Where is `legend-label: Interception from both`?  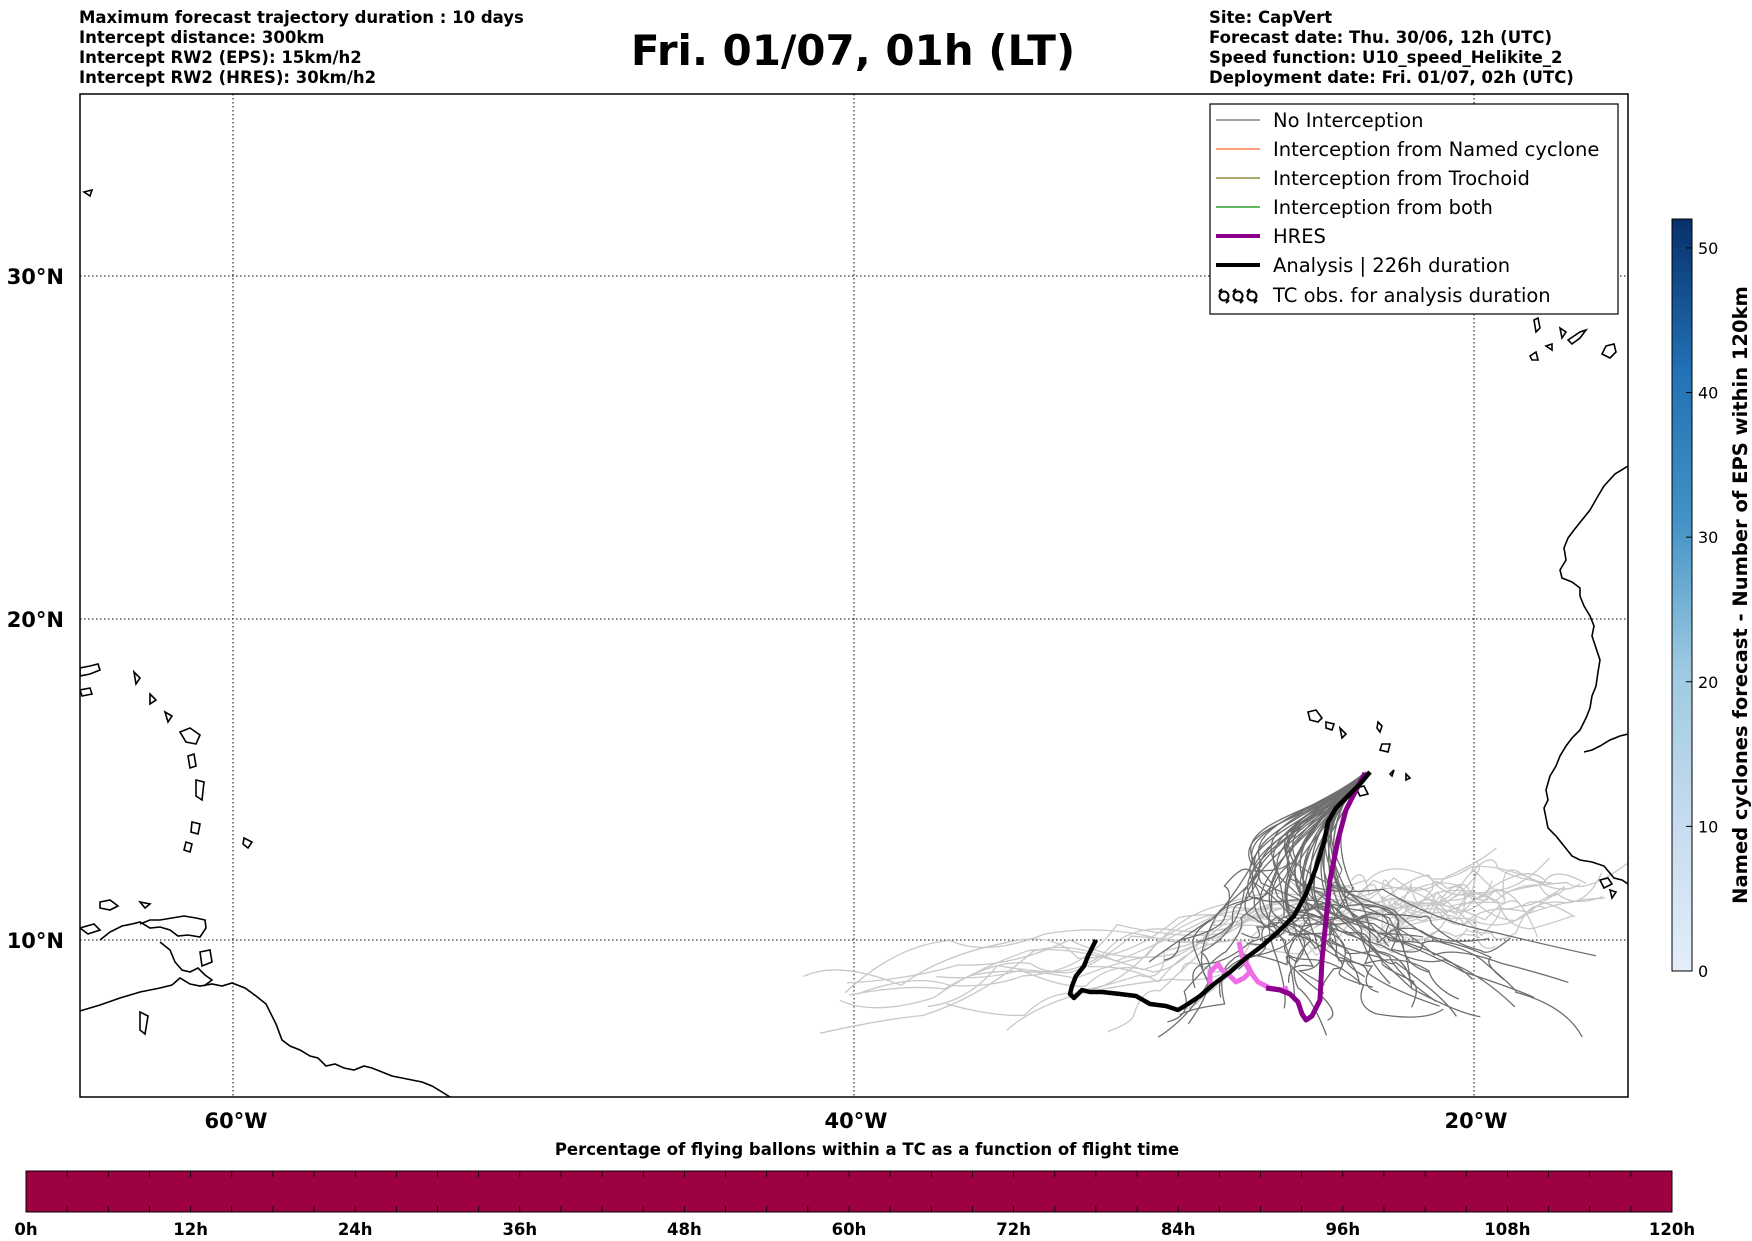 legend-label: Interception from both is located at coordinates (1383, 207).